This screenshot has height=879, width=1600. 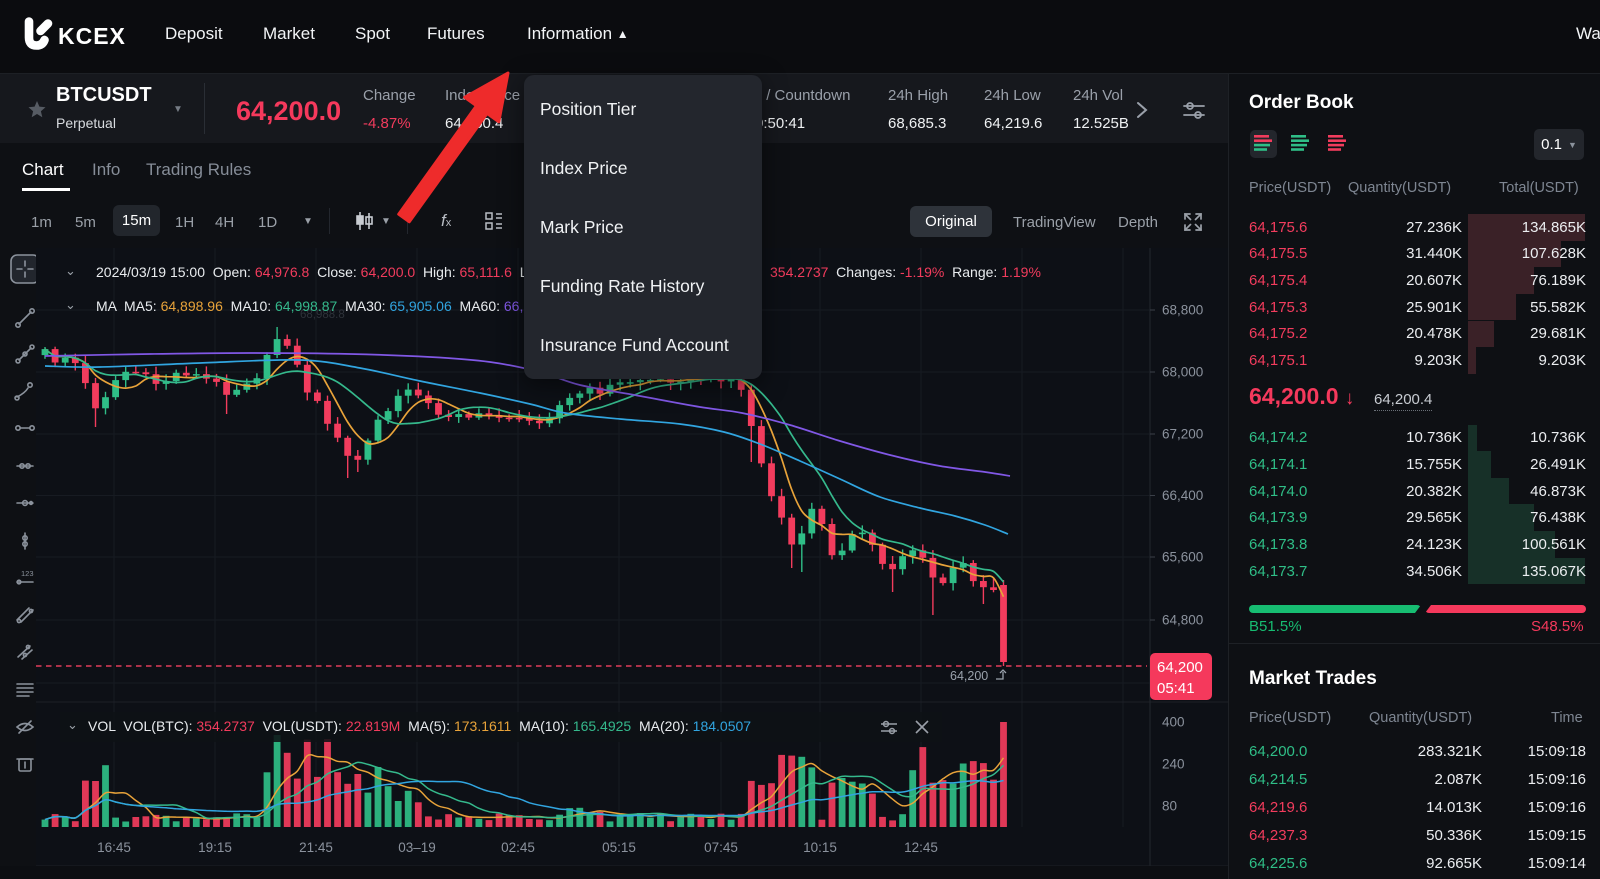 What do you see at coordinates (518, 847) in the screenshot?
I see `svg-text: 02:45` at bounding box center [518, 847].